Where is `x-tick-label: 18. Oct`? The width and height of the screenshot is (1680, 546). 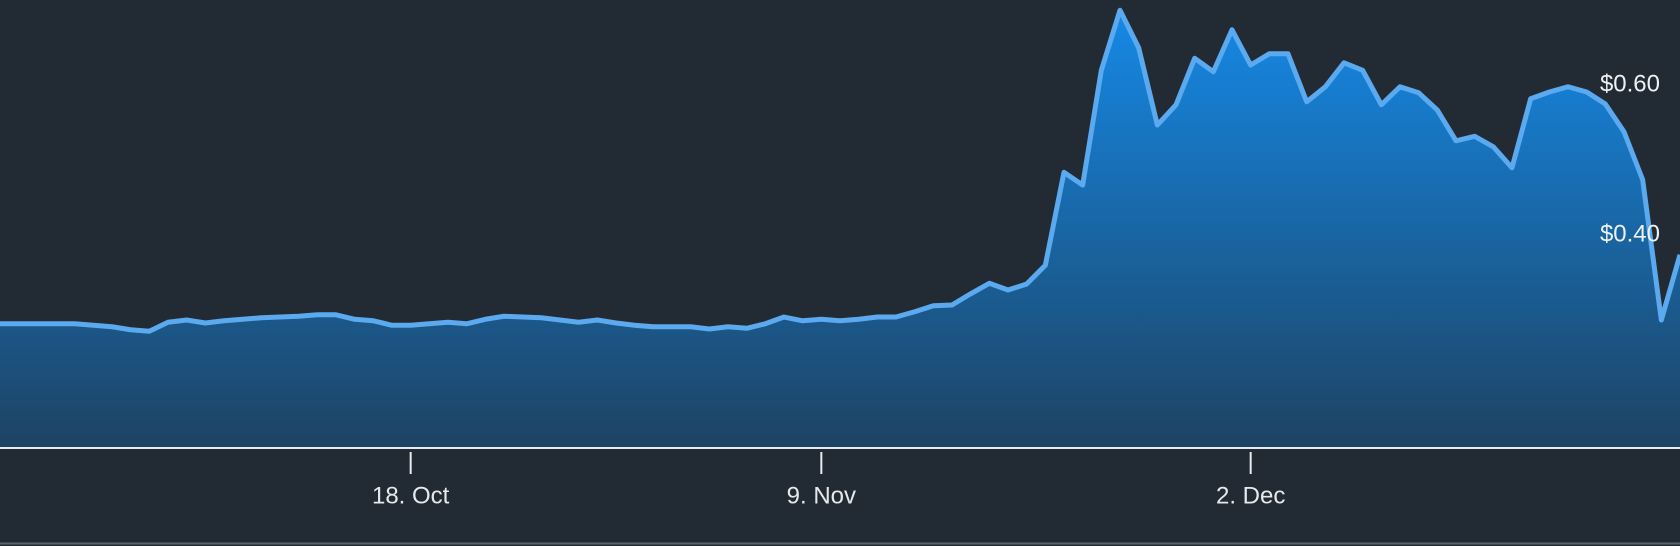 x-tick-label: 18. Oct is located at coordinates (411, 495).